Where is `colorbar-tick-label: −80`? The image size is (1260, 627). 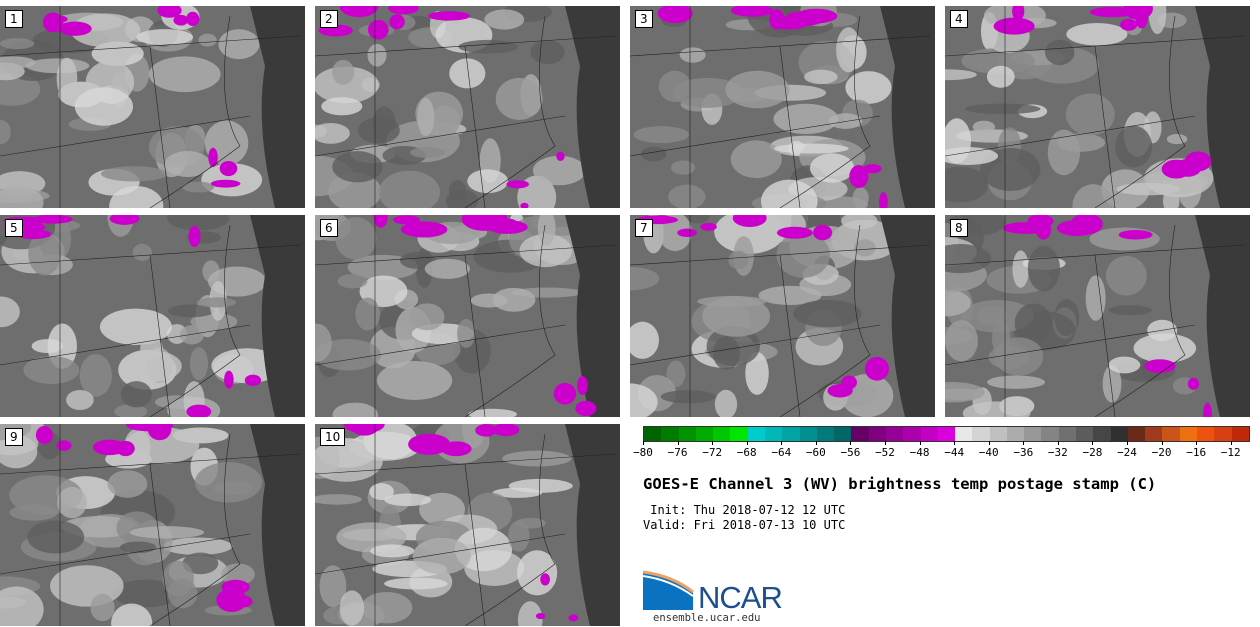 colorbar-tick-label: −80 is located at coordinates (643, 452).